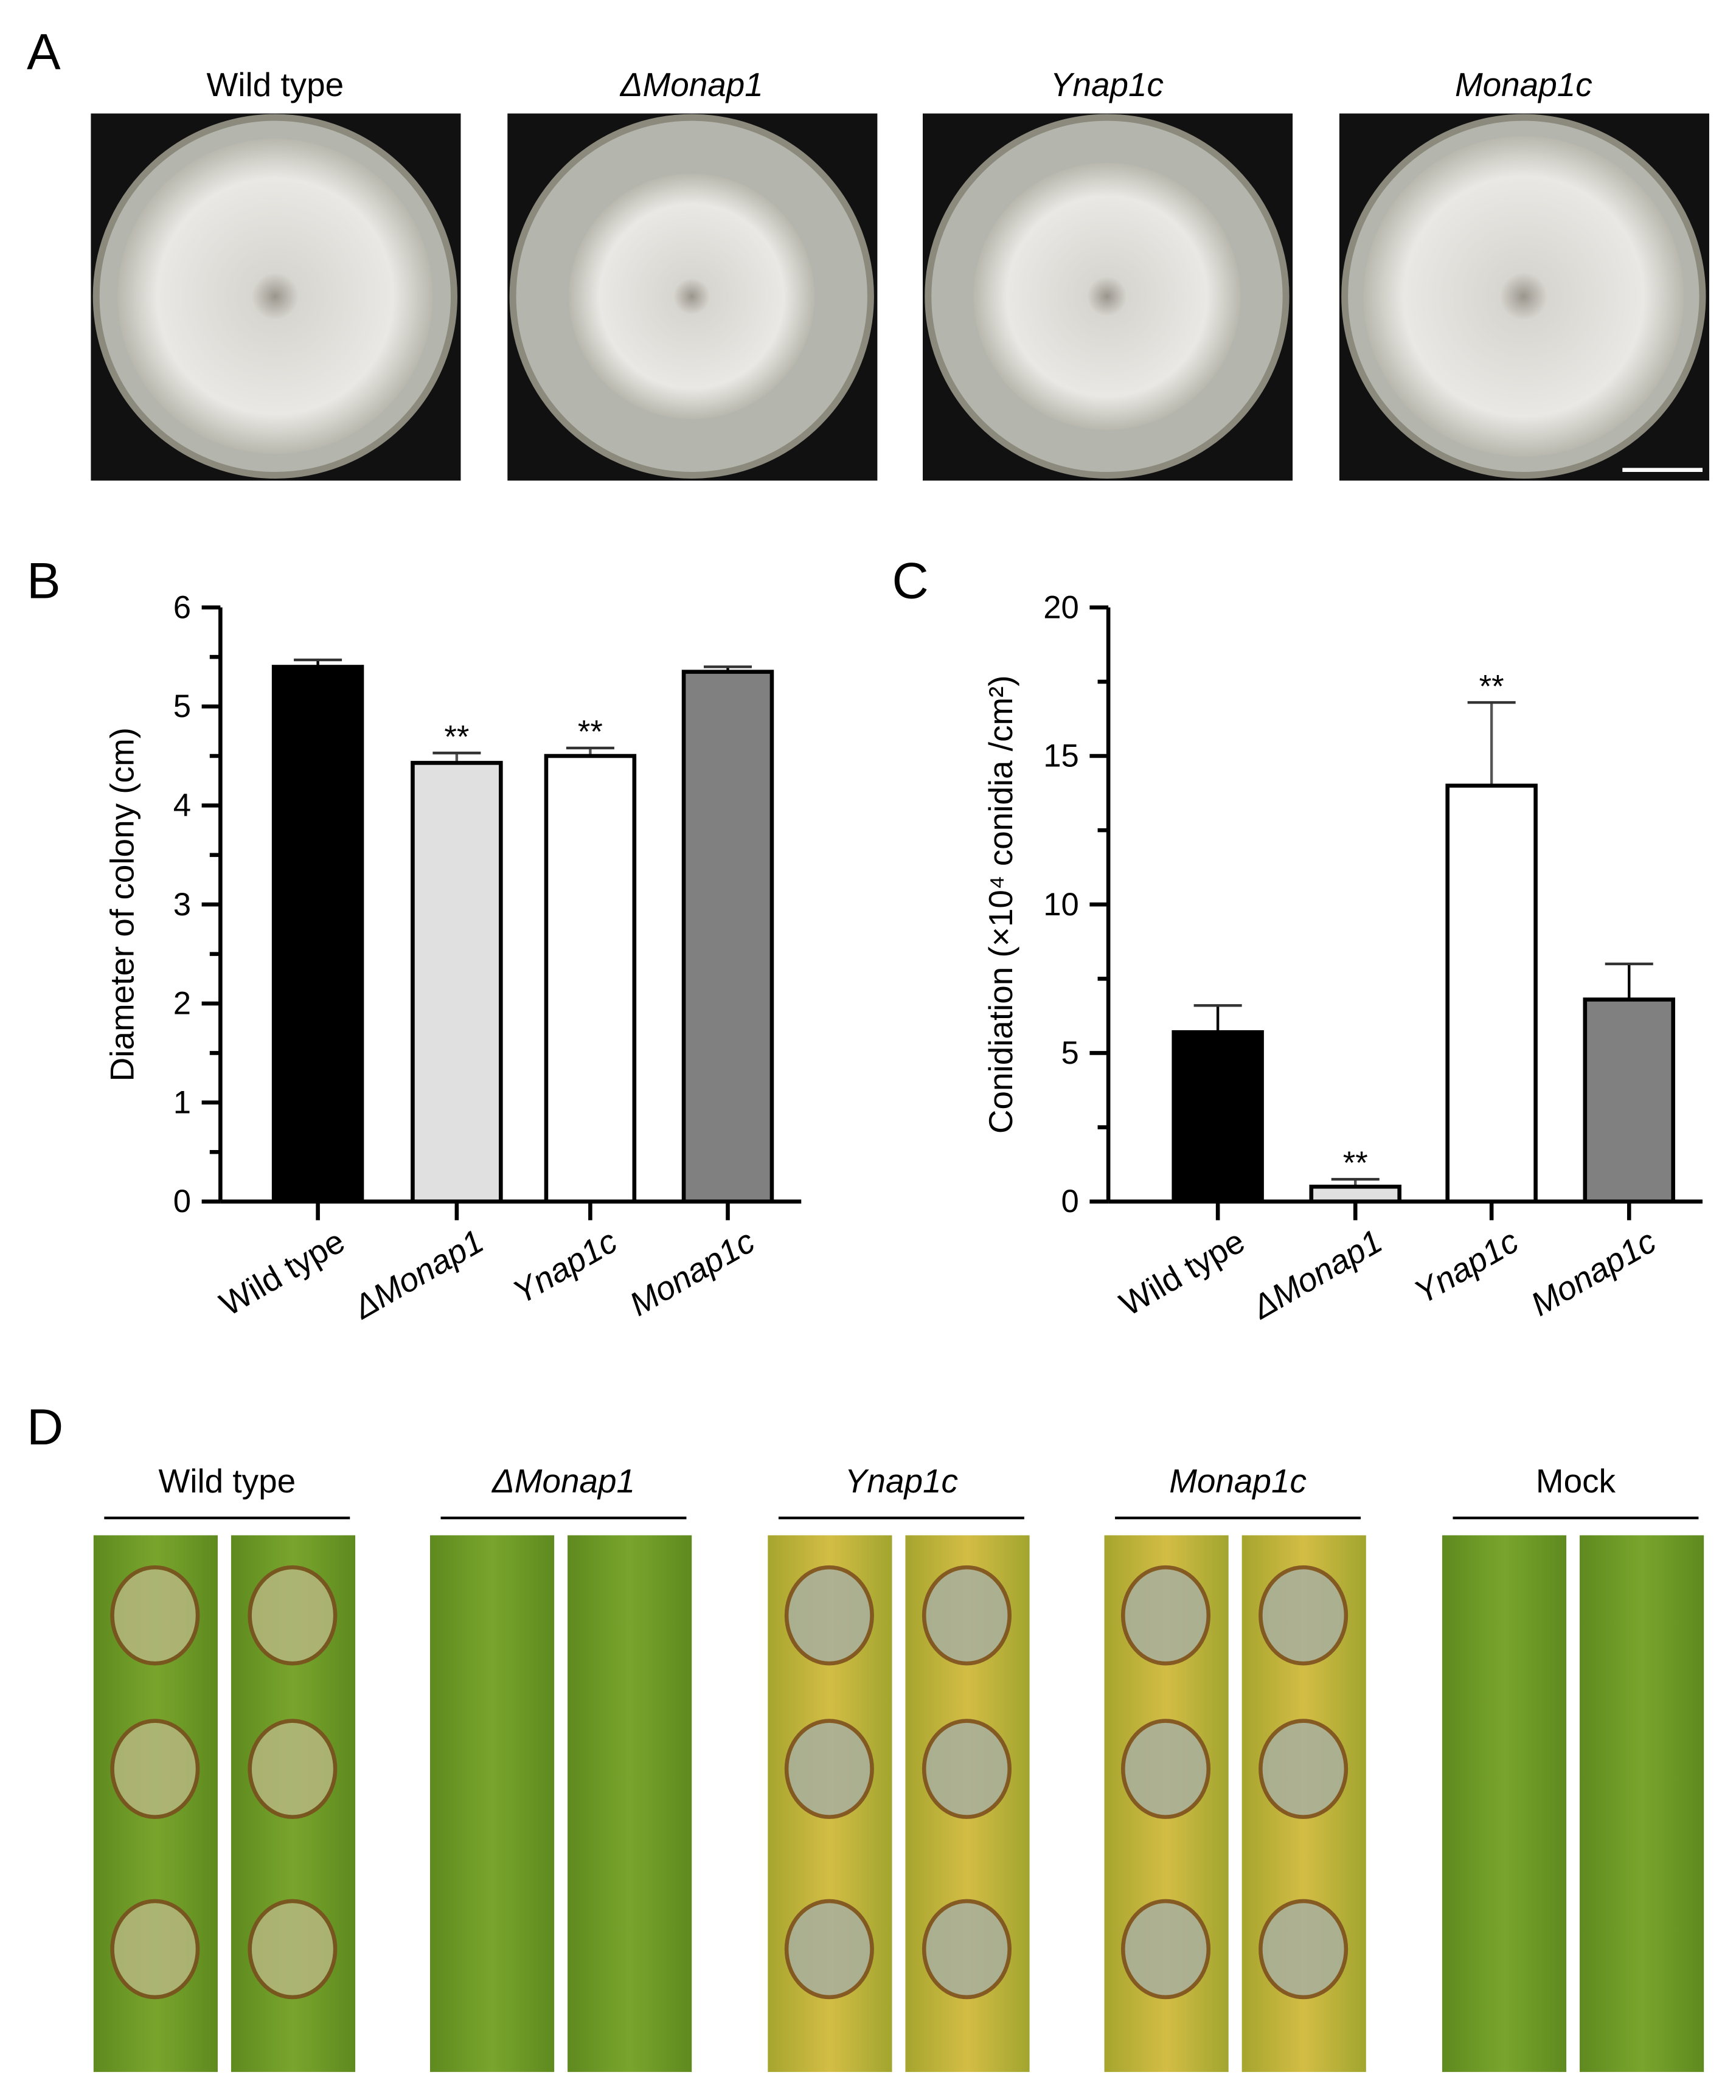  I want to click on y-tick-label: 10, so click(1061, 905).